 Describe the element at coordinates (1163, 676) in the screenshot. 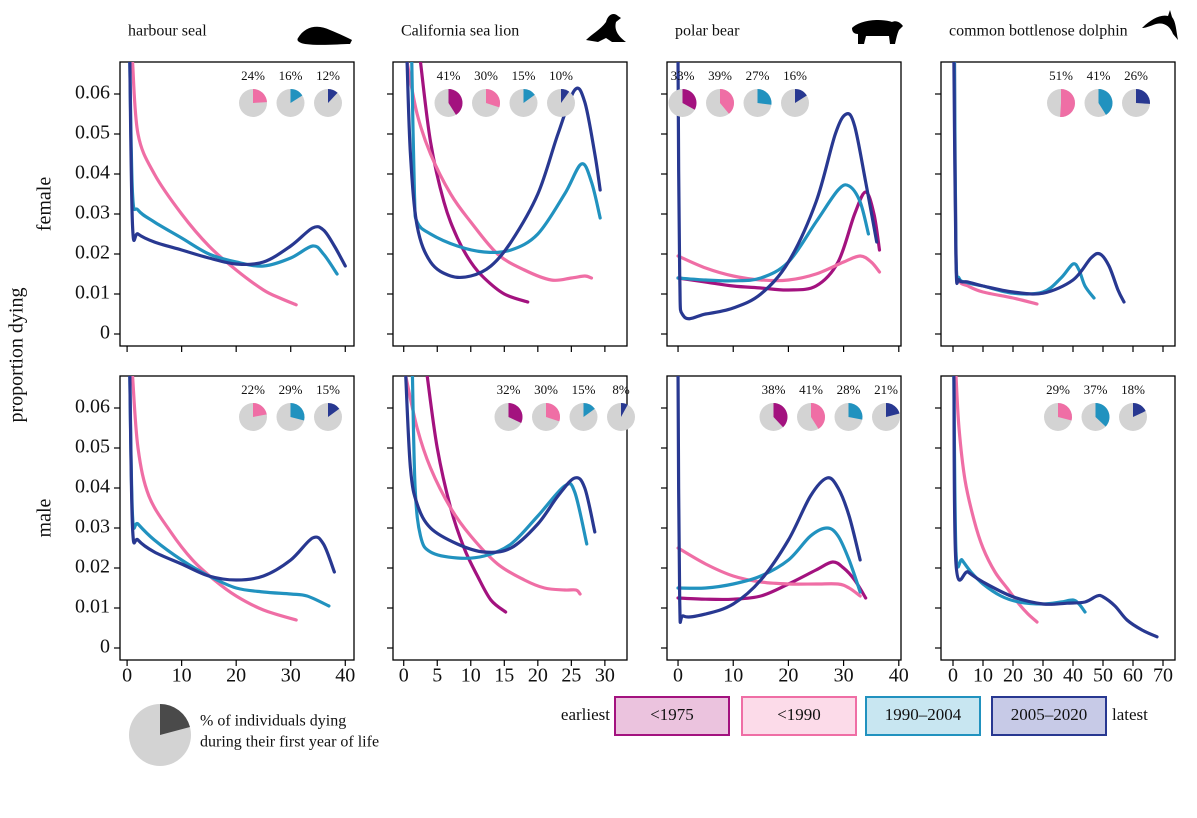

I see `x-tick-label: 70` at that location.